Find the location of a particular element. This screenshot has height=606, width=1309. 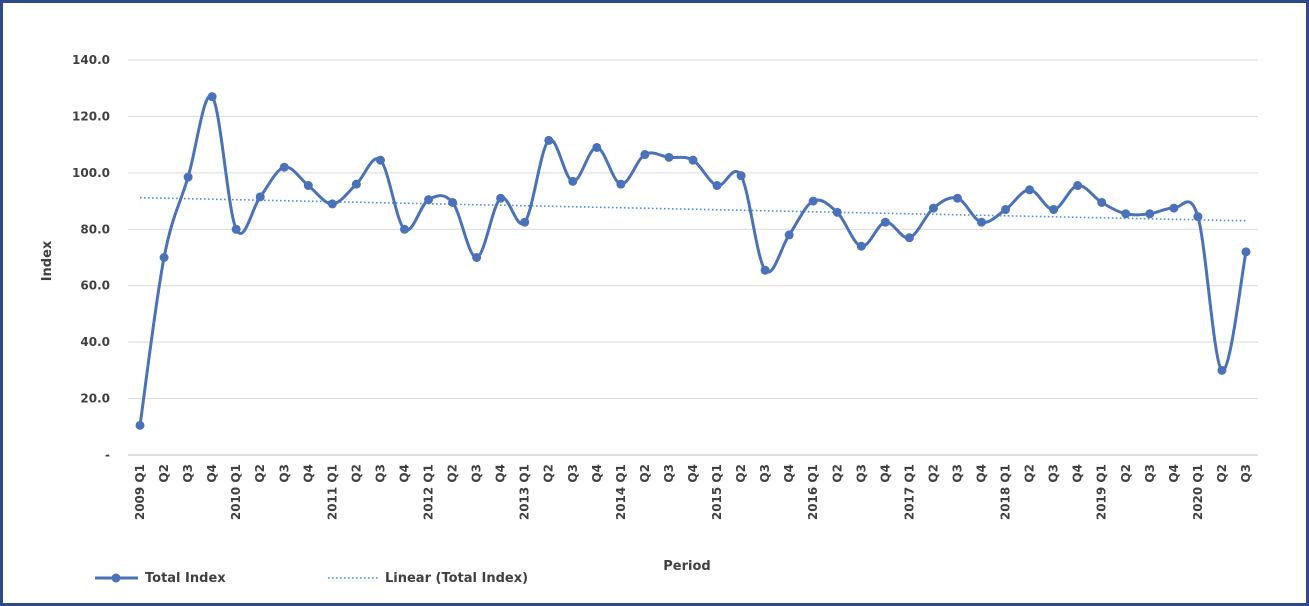

y-tick-label: 140.0 is located at coordinates (91, 60).